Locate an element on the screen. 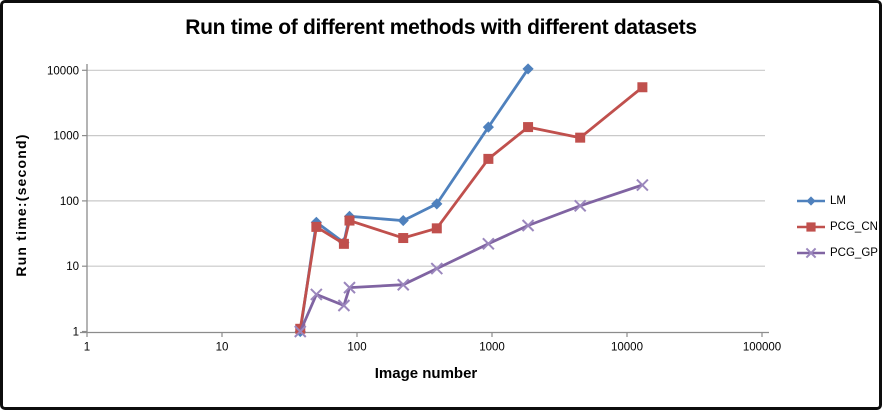  legend-swatch-lm is located at coordinates (811, 201).